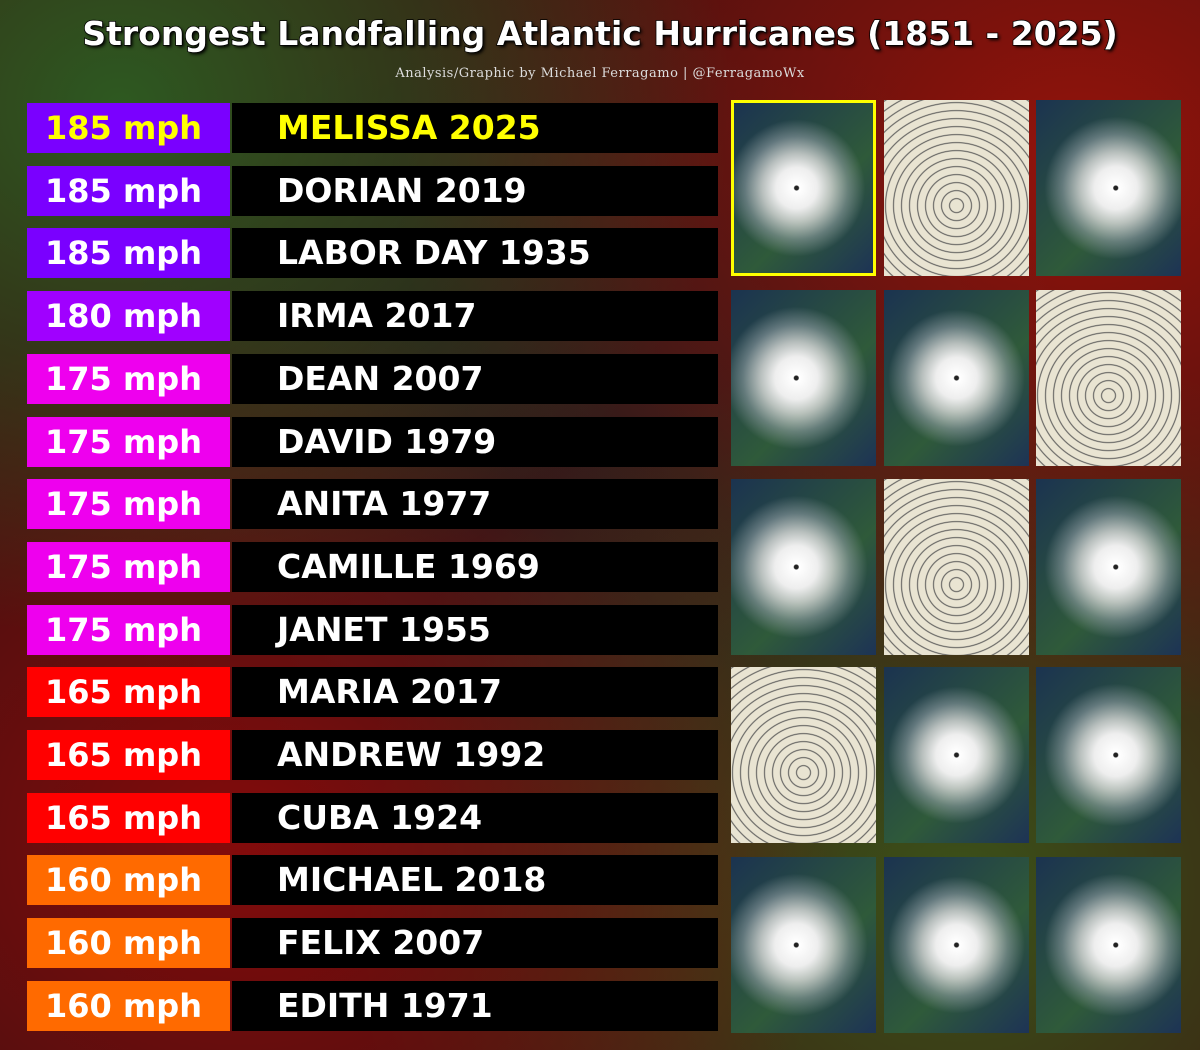 Image resolution: width=1200 pixels, height=1050 pixels. Describe the element at coordinates (128, 316) in the screenshot. I see `speed-label: 180 mph` at that location.